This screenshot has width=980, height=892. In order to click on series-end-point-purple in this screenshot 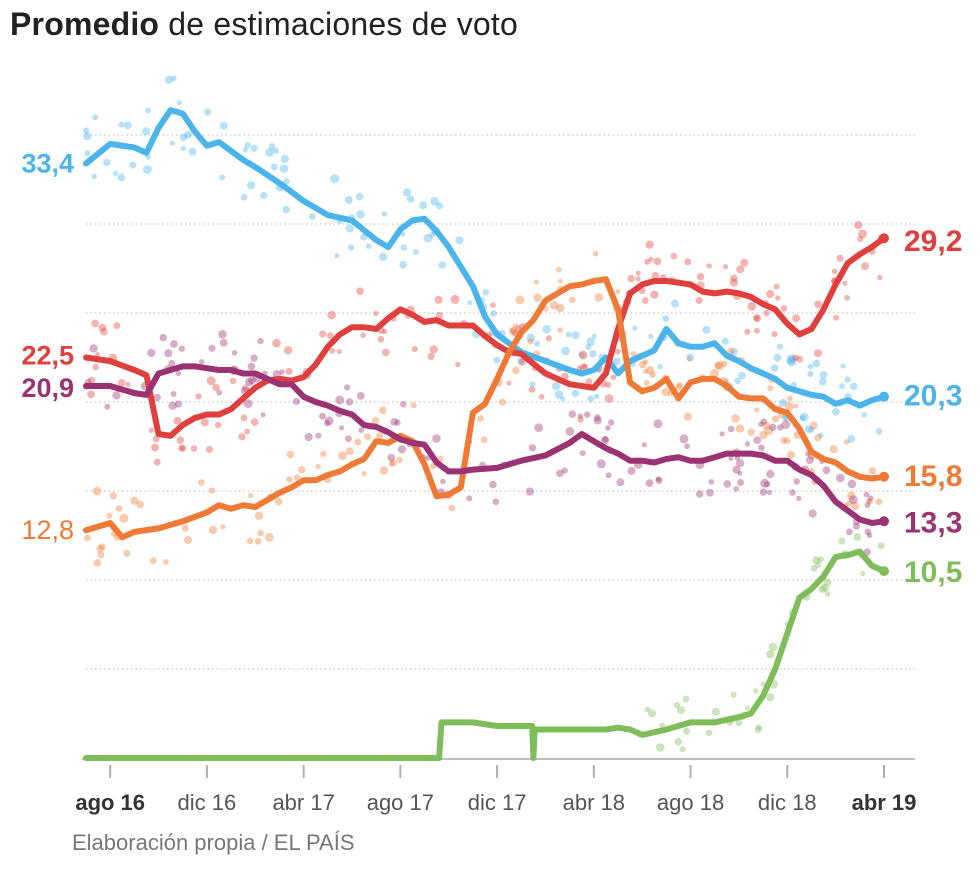, I will do `click(884, 521)`.